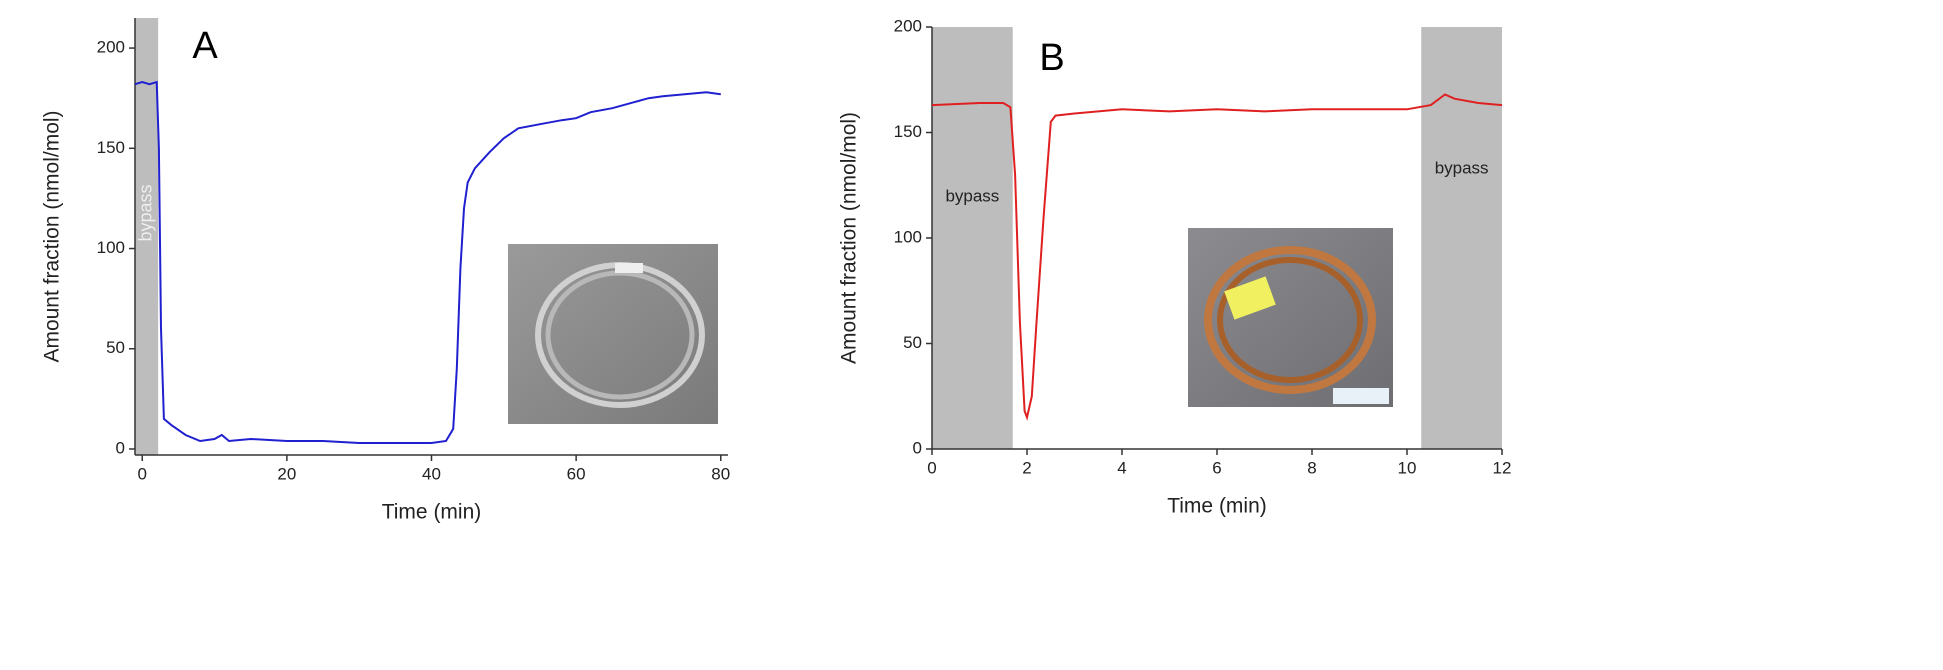 This screenshot has width=1943, height=670. What do you see at coordinates (1311, 467) in the screenshot?
I see `x-tick-label: 8` at bounding box center [1311, 467].